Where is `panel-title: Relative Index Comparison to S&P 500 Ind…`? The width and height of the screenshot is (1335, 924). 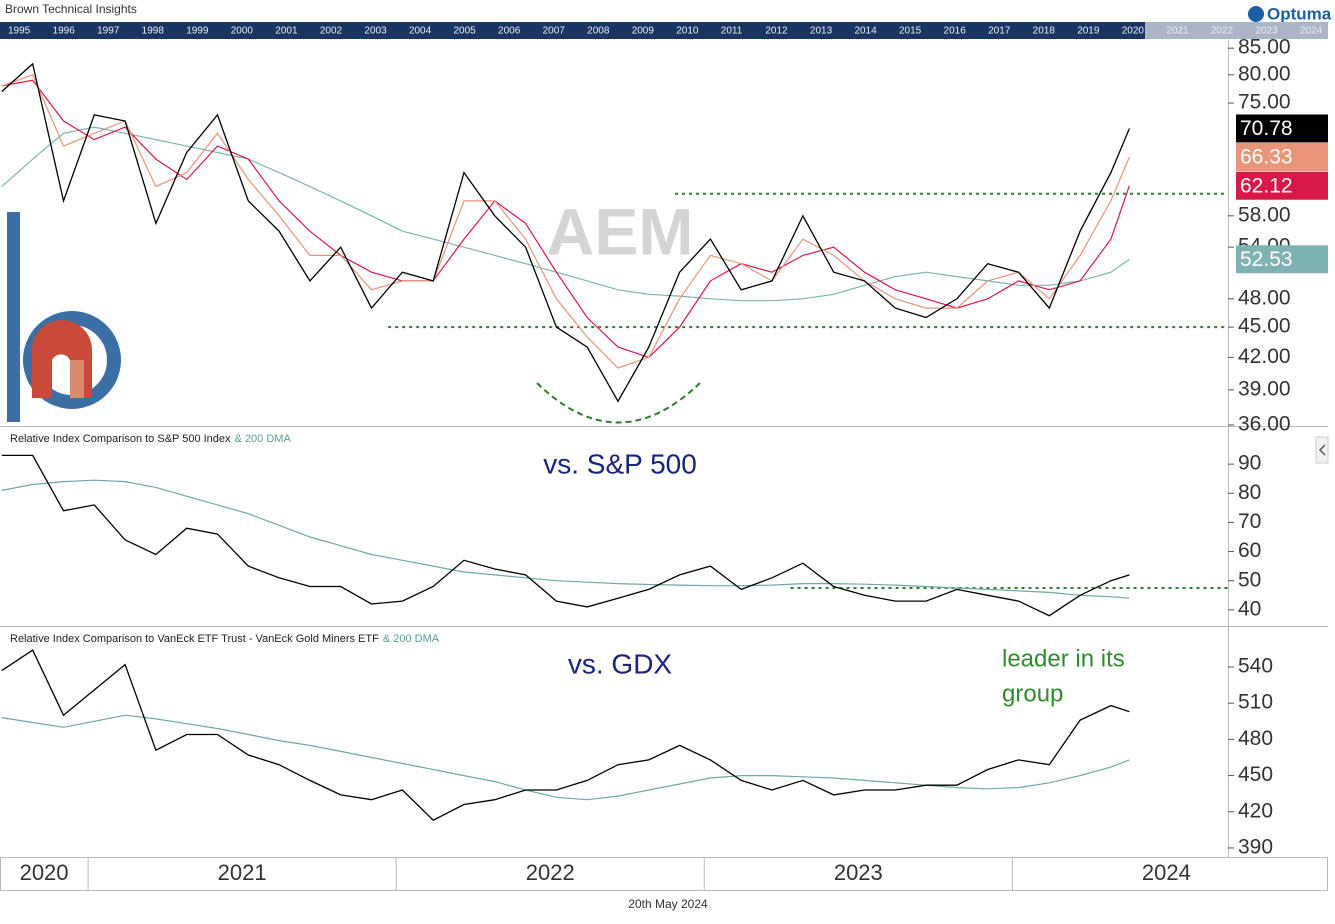 panel-title: Relative Index Comparison to S&P 500 Ind… is located at coordinates (150, 439).